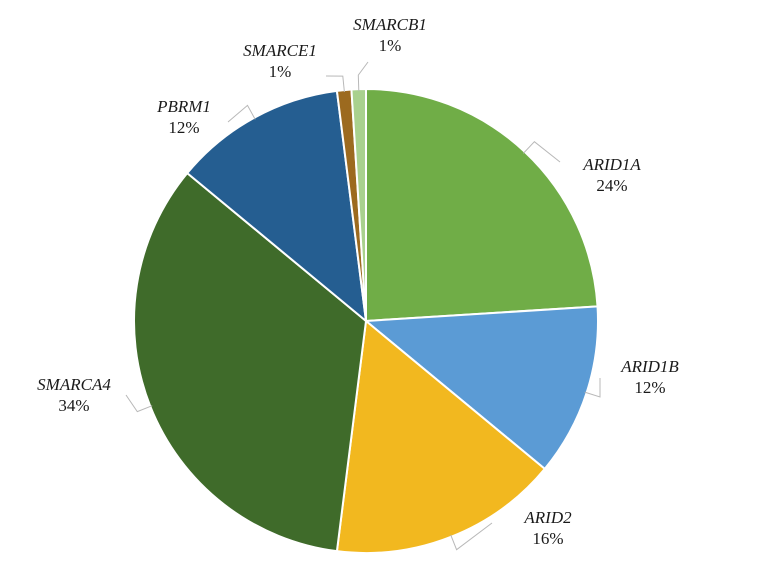 The width and height of the screenshot is (768, 568). What do you see at coordinates (542, 152) in the screenshot?
I see `leader-line-arid1a` at bounding box center [542, 152].